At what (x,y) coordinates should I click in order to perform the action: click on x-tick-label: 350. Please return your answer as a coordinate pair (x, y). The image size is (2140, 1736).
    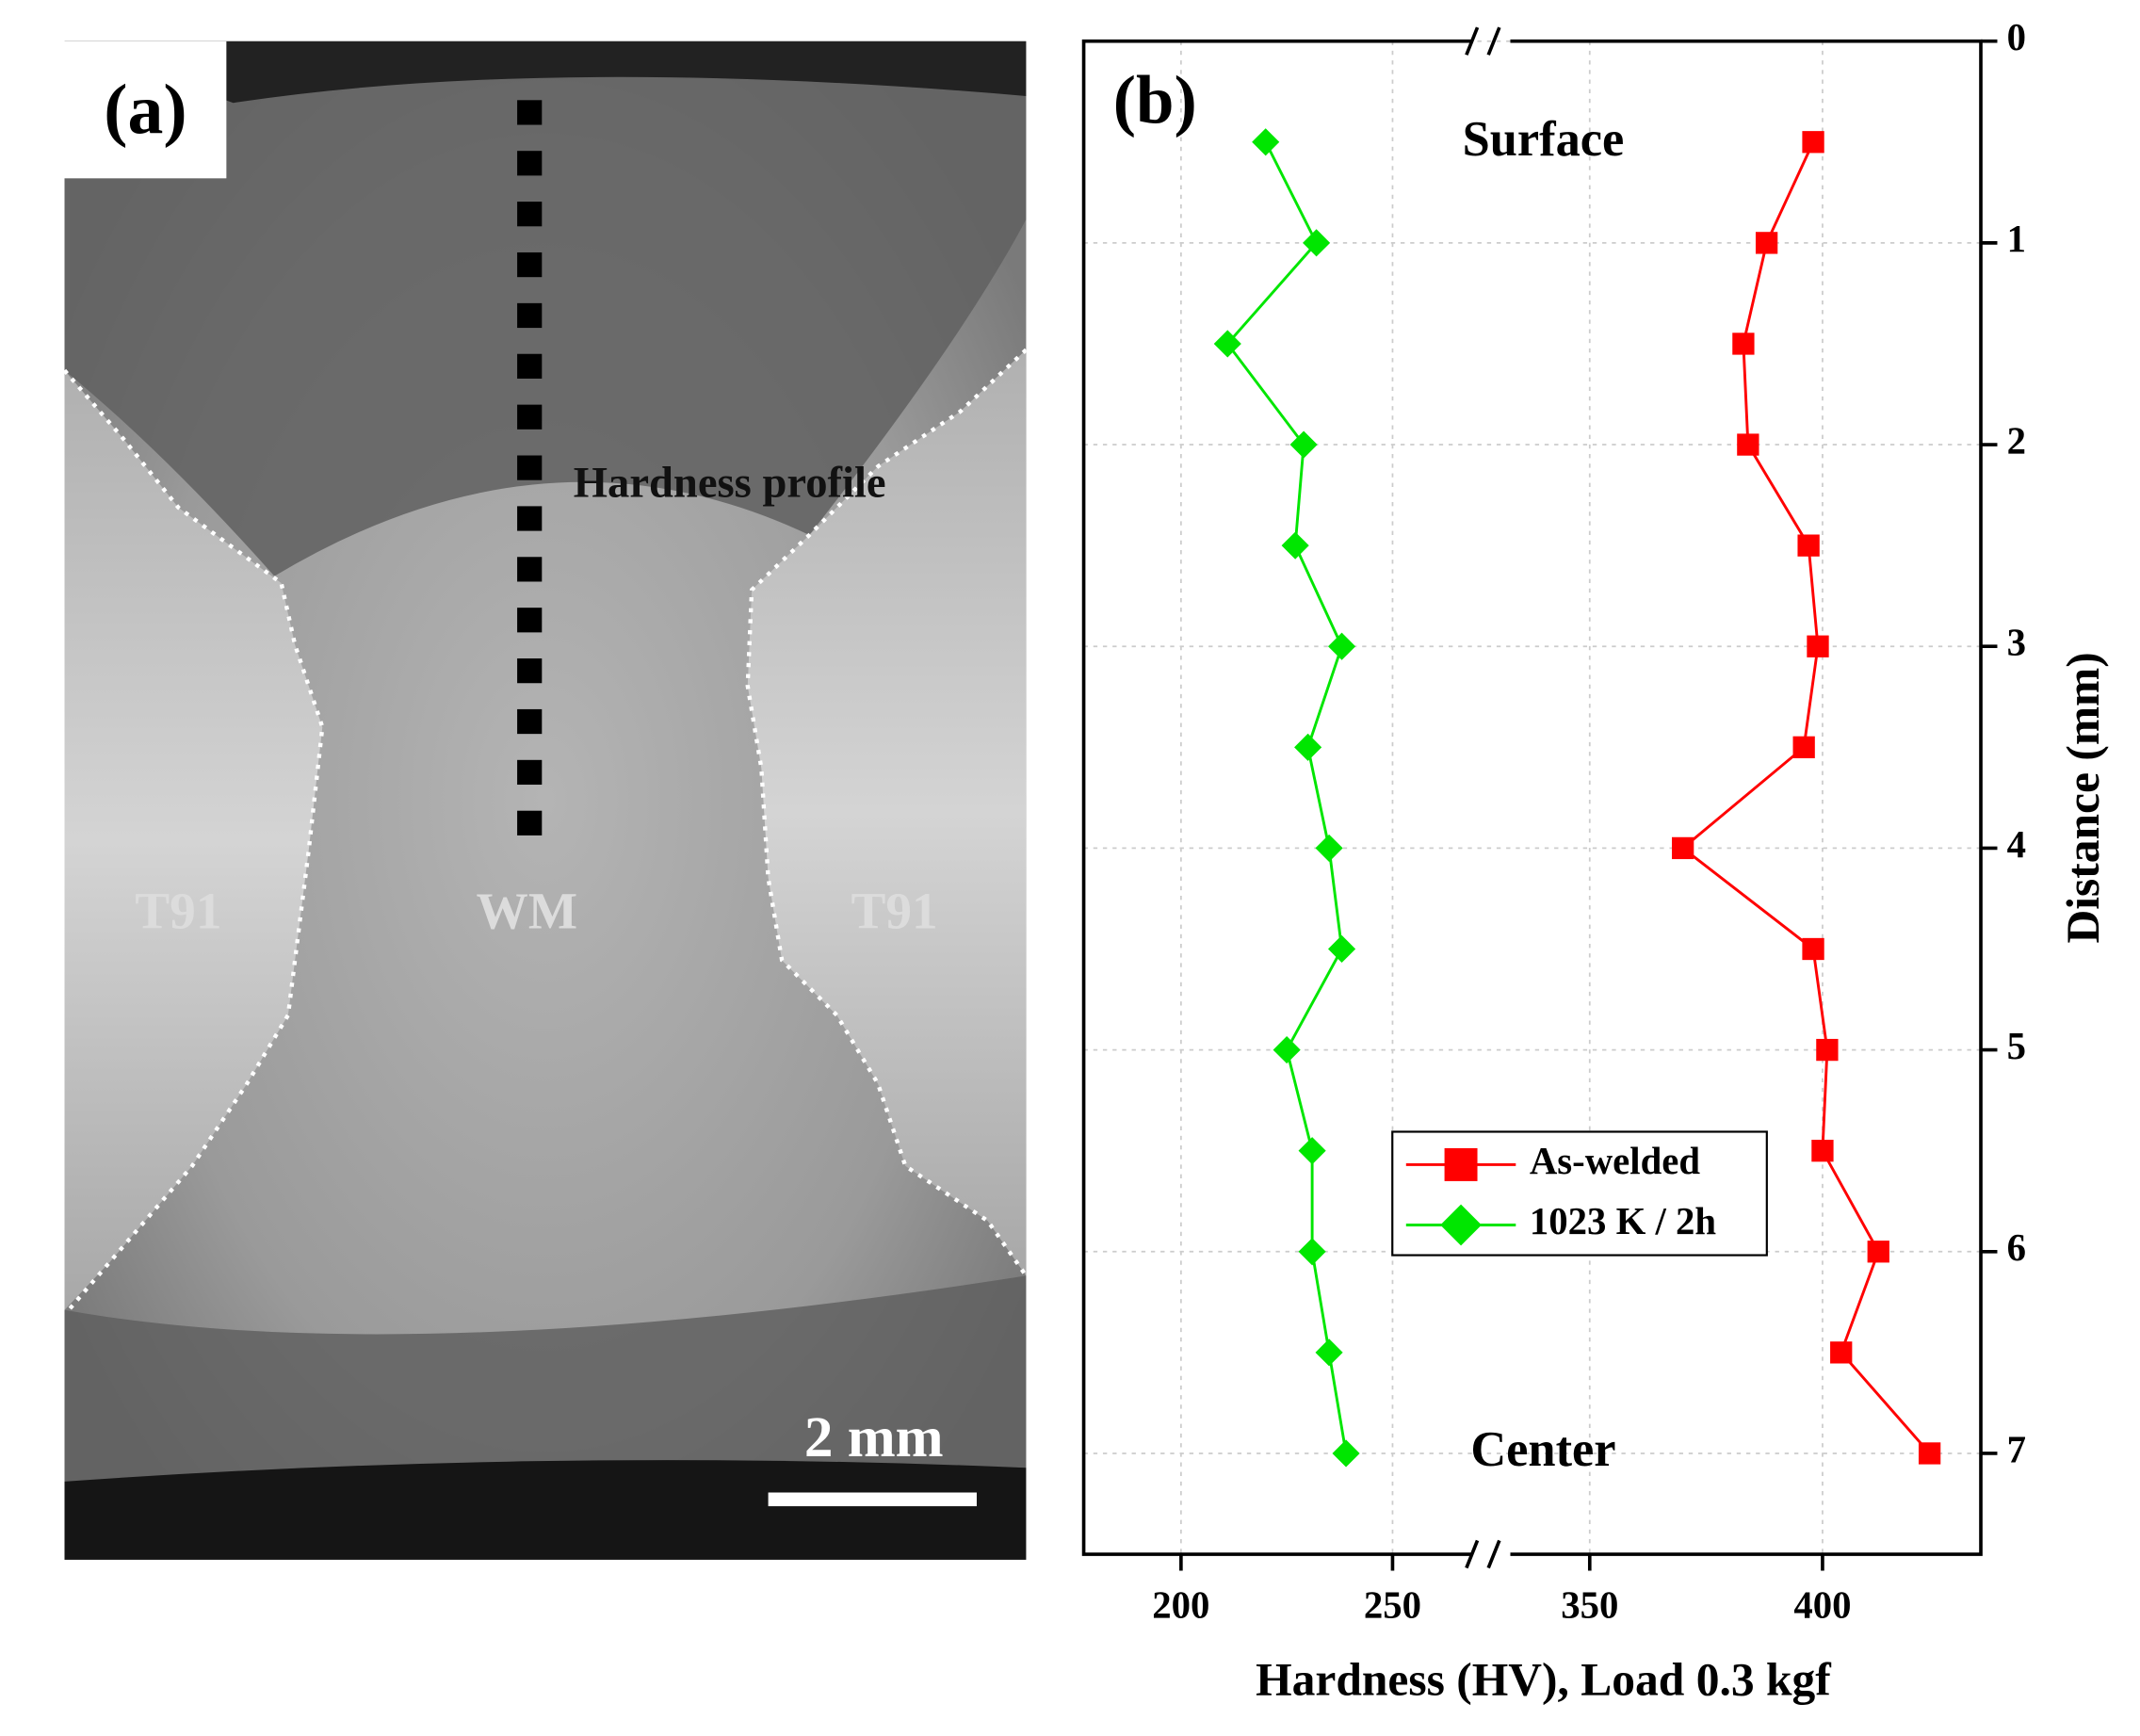
    Looking at the image, I should click on (1590, 1605).